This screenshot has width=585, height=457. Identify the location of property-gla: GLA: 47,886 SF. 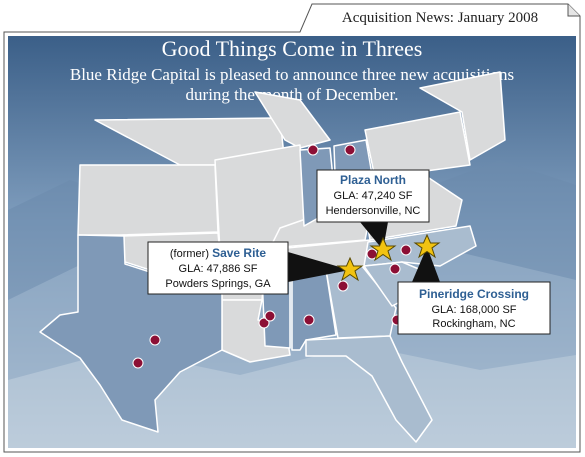
(218, 269).